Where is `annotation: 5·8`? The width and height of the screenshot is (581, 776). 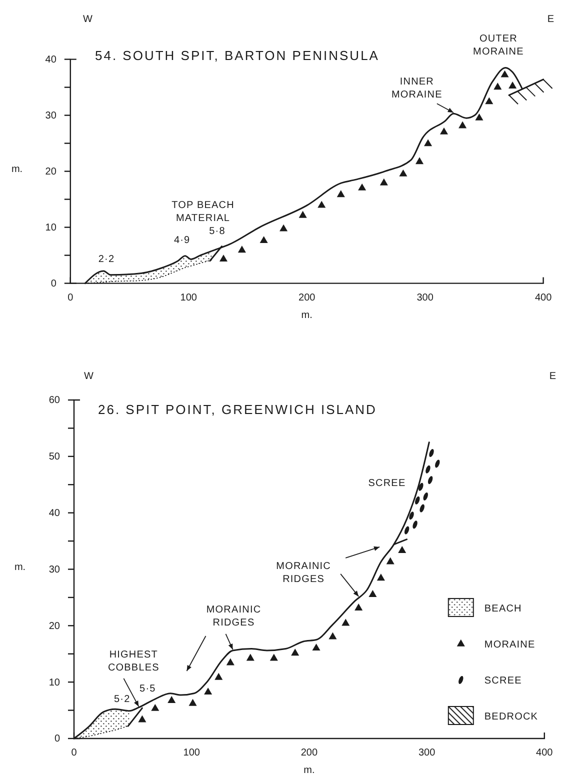
annotation: 5·8 is located at coordinates (217, 231).